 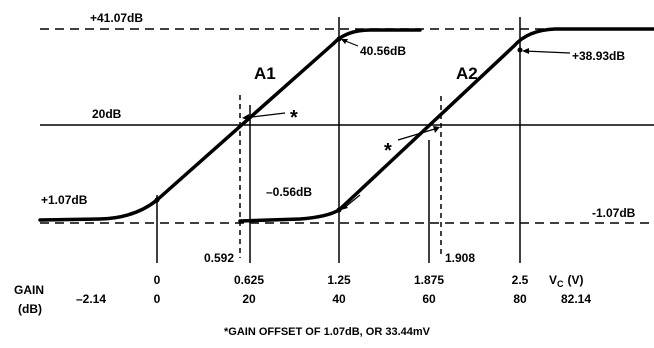 I want to click on gain-axis-label: GAIN, so click(x=29, y=290).